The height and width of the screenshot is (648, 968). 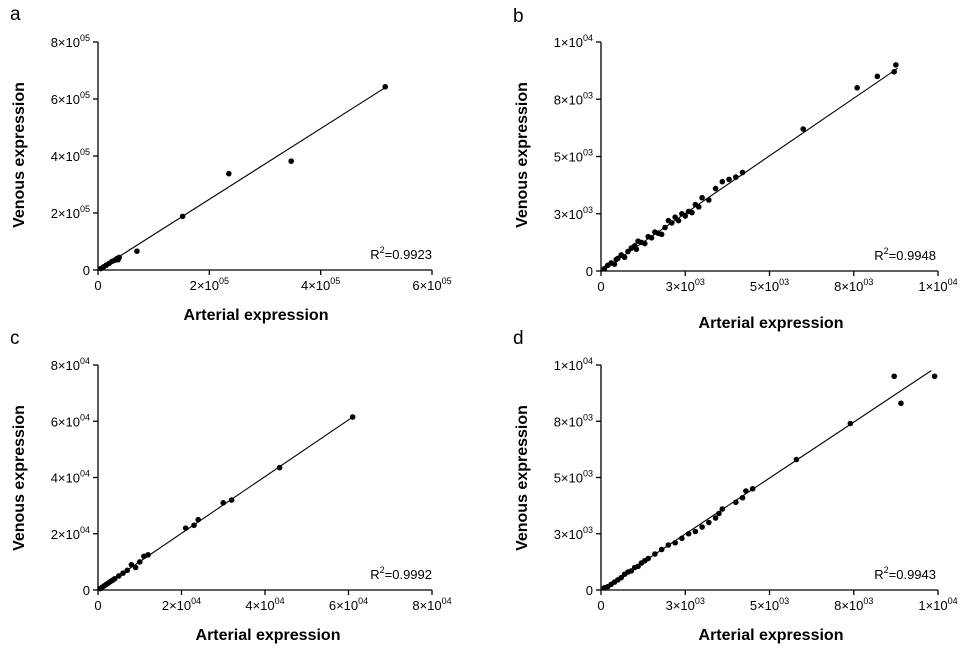 What do you see at coordinates (15, 14) in the screenshot?
I see `panel-a-letter: a` at bounding box center [15, 14].